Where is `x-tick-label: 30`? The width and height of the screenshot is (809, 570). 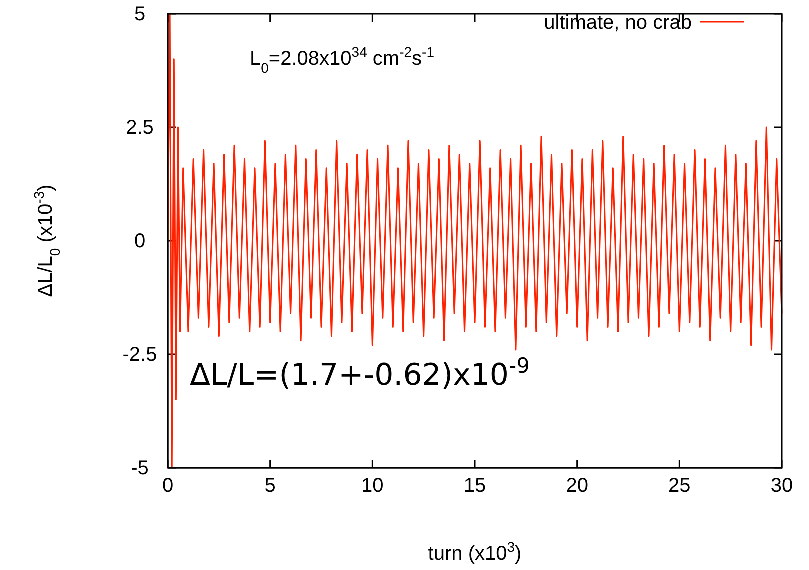 x-tick-label: 30 is located at coordinates (782, 486).